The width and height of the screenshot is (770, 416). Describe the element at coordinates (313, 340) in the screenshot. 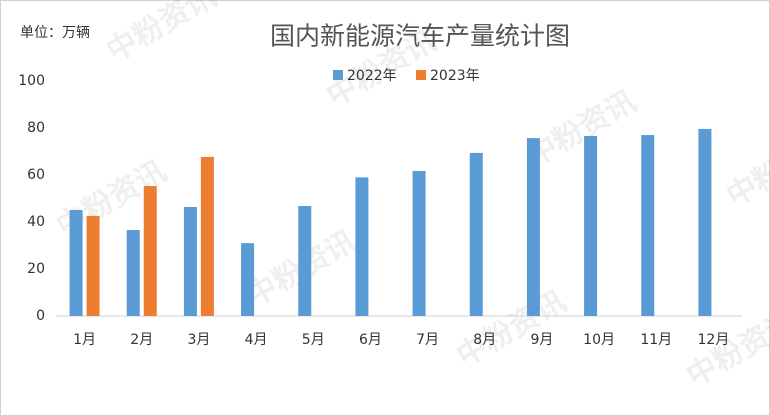

I see `x-tick-label: 5月` at that location.